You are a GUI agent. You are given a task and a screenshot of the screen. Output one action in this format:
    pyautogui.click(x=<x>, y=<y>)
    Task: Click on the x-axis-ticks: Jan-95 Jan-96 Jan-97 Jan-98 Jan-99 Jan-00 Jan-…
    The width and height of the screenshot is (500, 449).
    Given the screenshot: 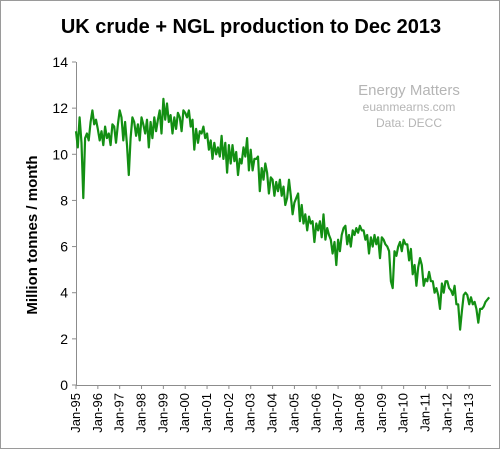 What is the action you would take?
    pyautogui.click(x=272, y=409)
    